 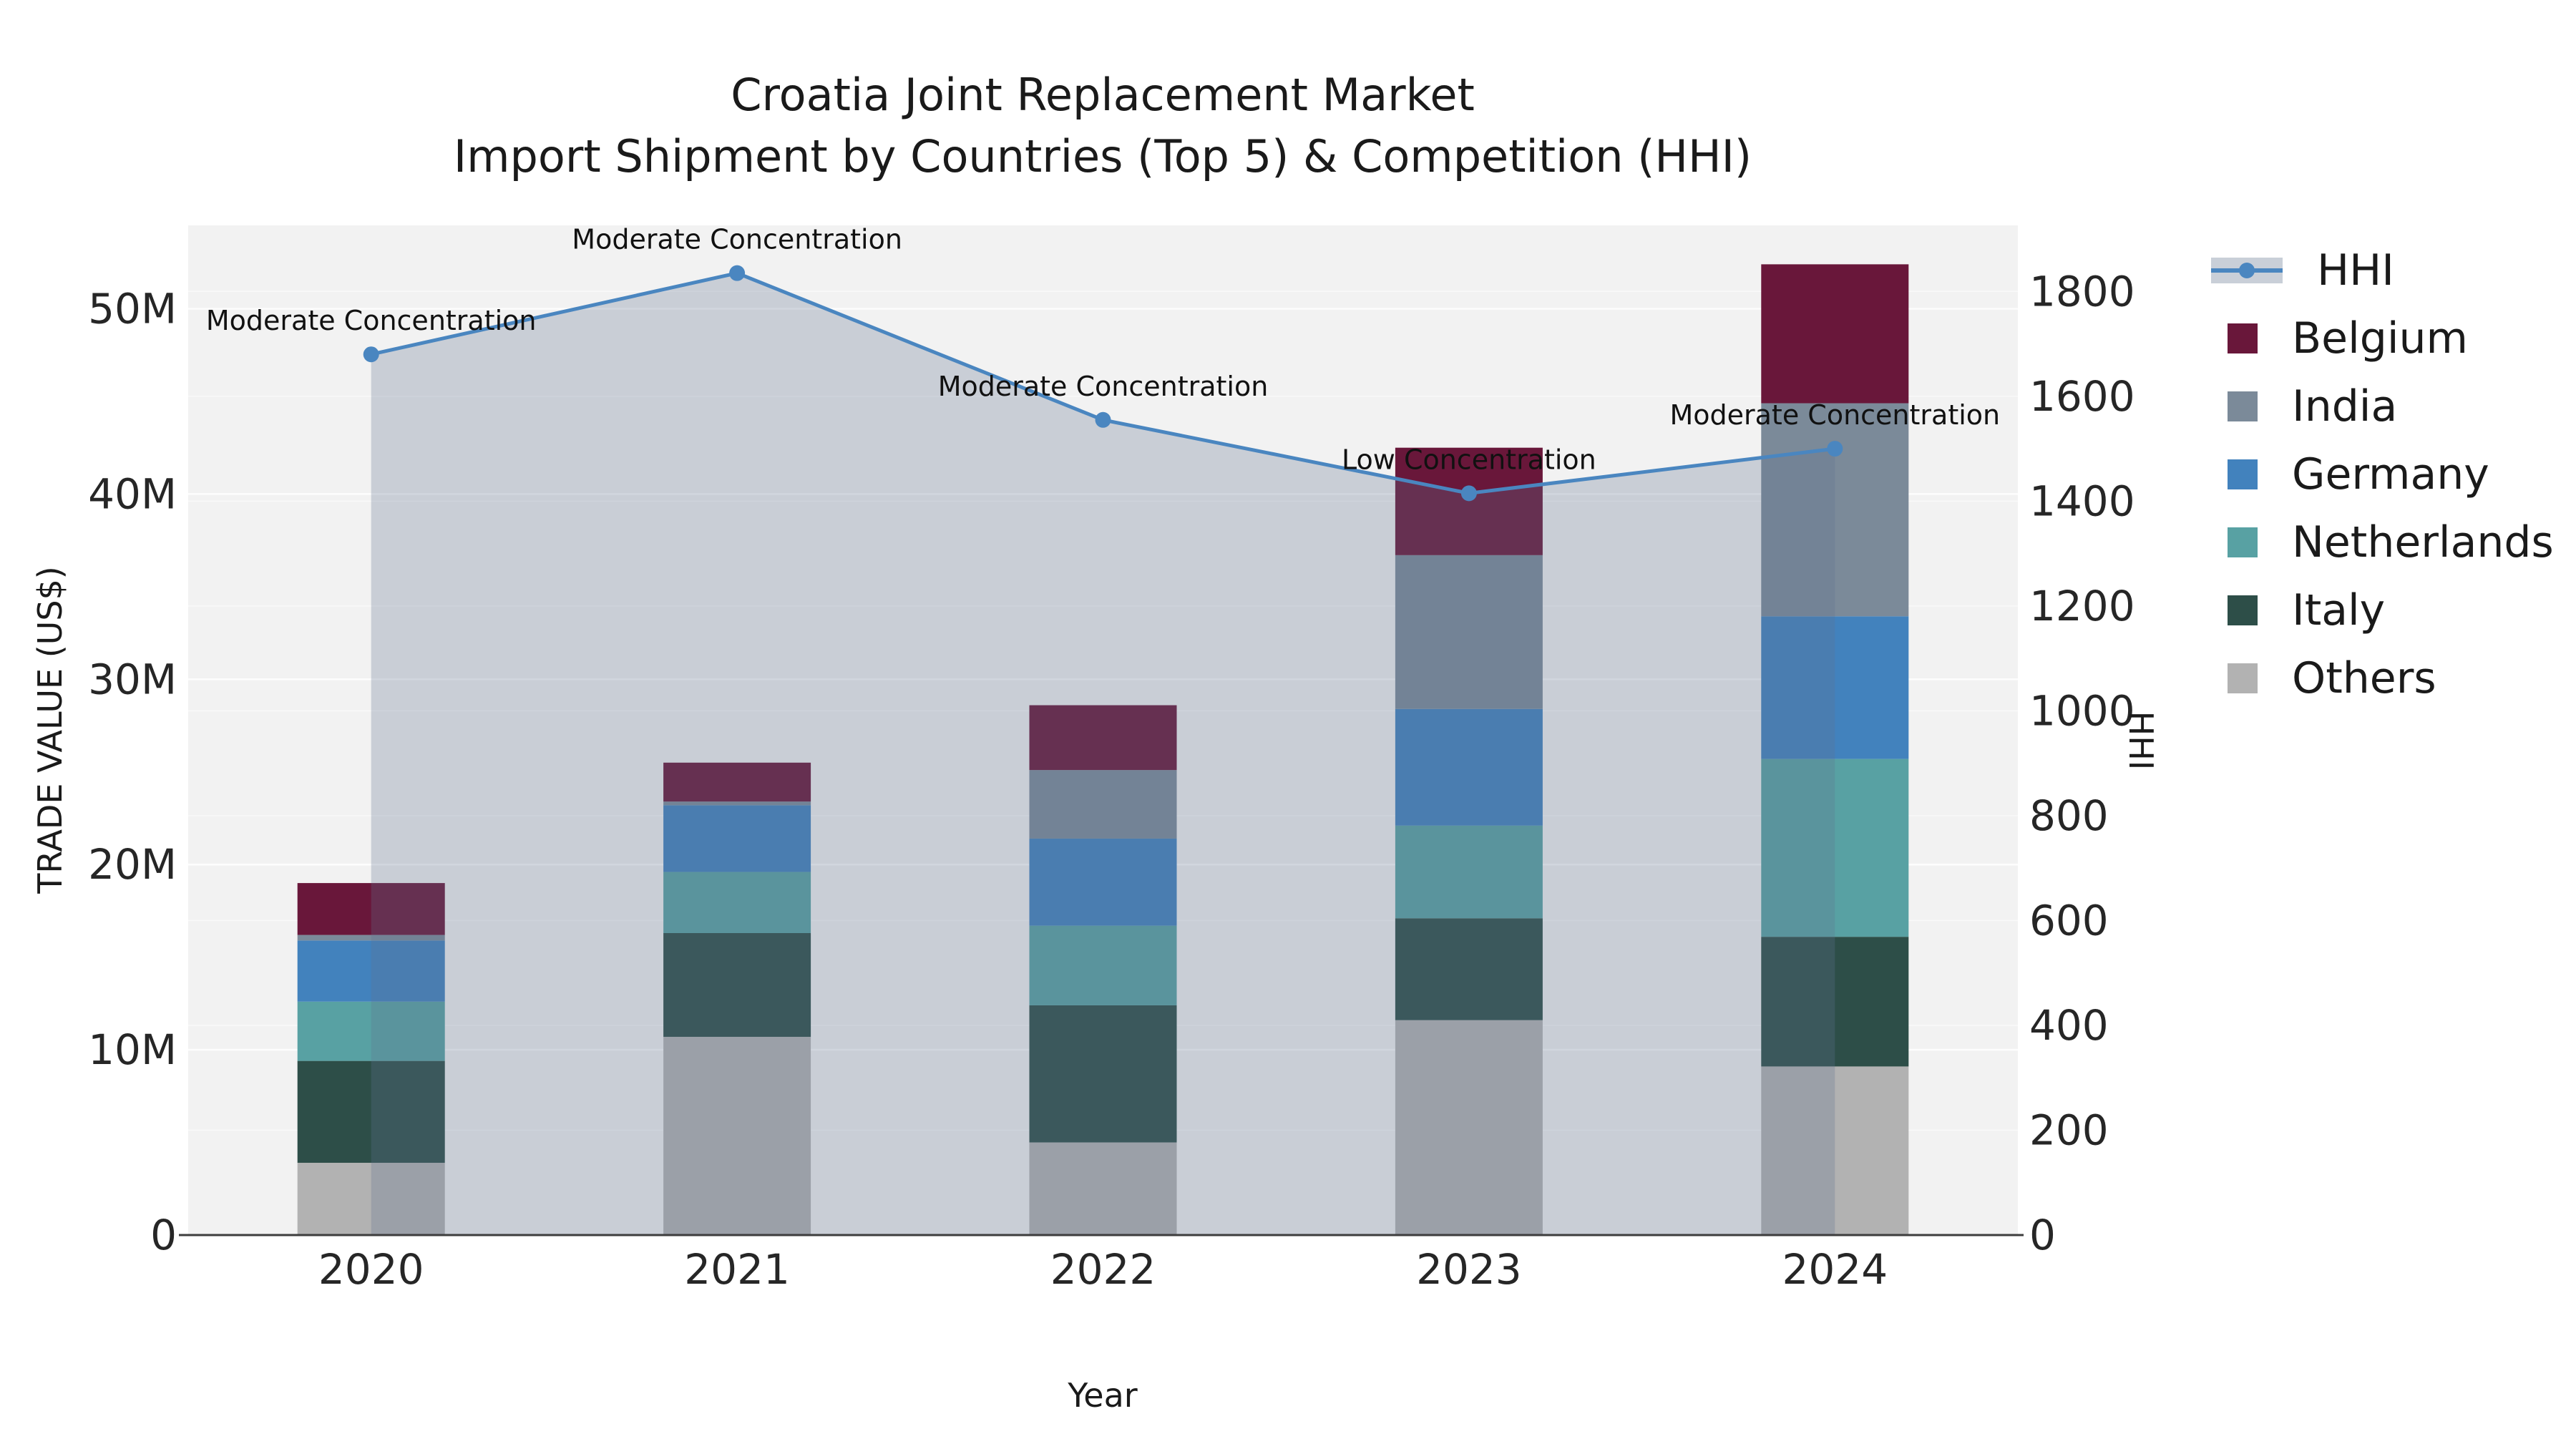 I want to click on bar-segment-india-2022, so click(x=1103, y=805).